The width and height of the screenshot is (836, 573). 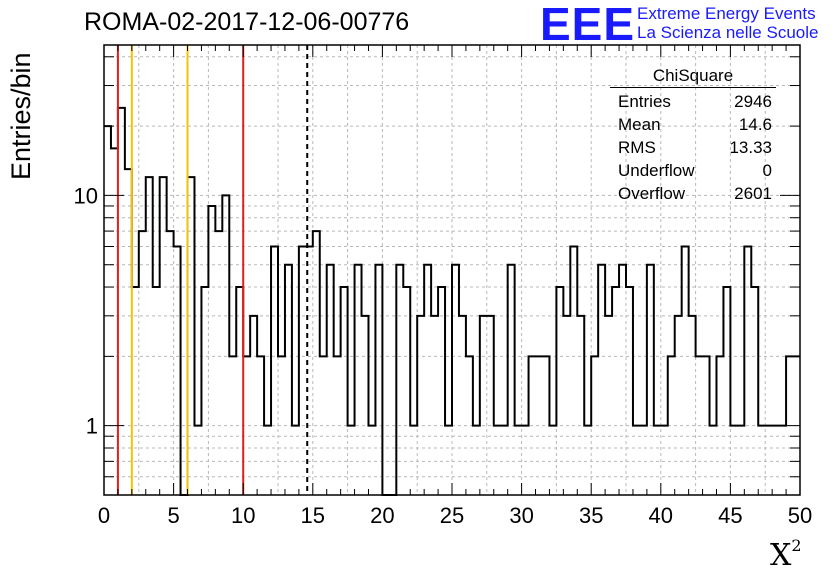 I want to click on stats-value: 2946, so click(x=753, y=101).